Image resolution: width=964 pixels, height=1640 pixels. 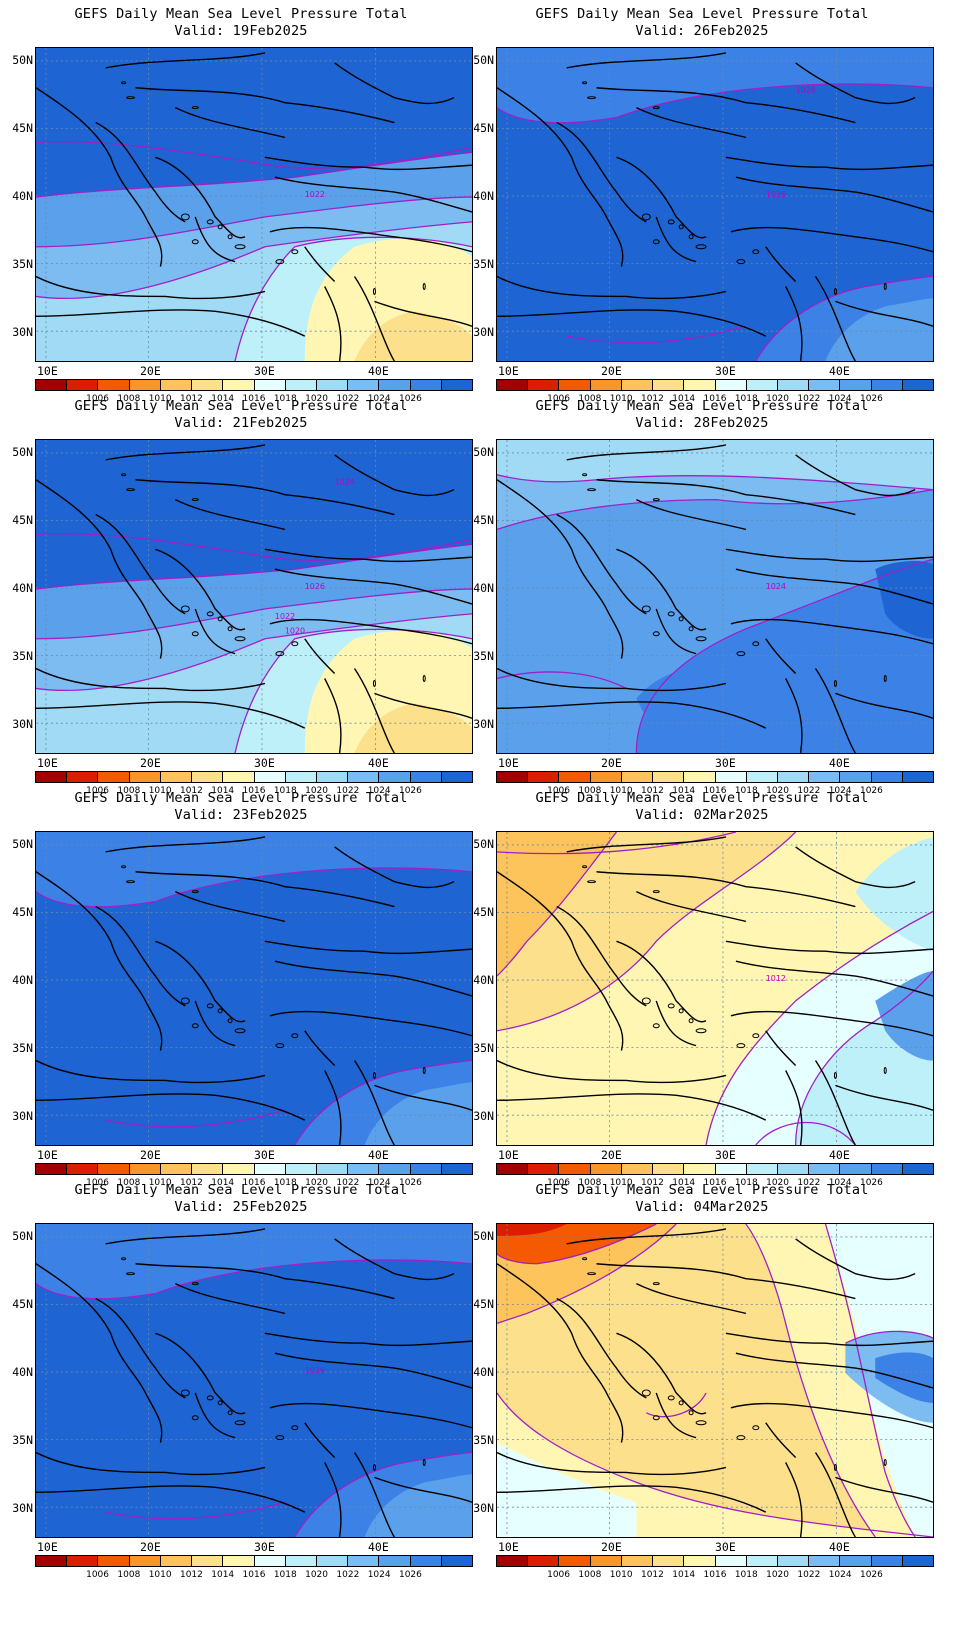 I want to click on isobar-label: 1022, so click(x=285, y=616).